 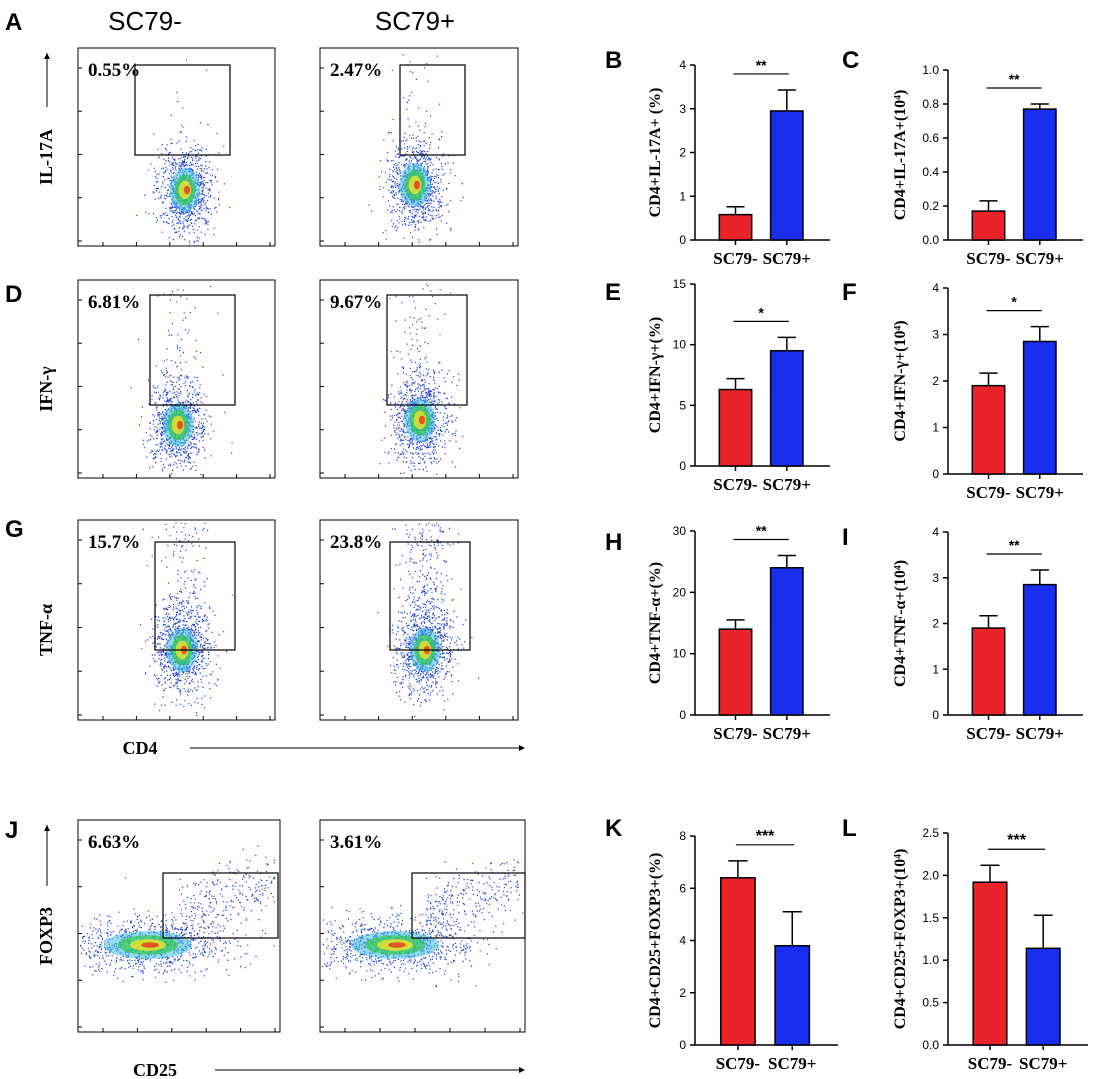 I want to click on panel-label-h: H, so click(x=613, y=542).